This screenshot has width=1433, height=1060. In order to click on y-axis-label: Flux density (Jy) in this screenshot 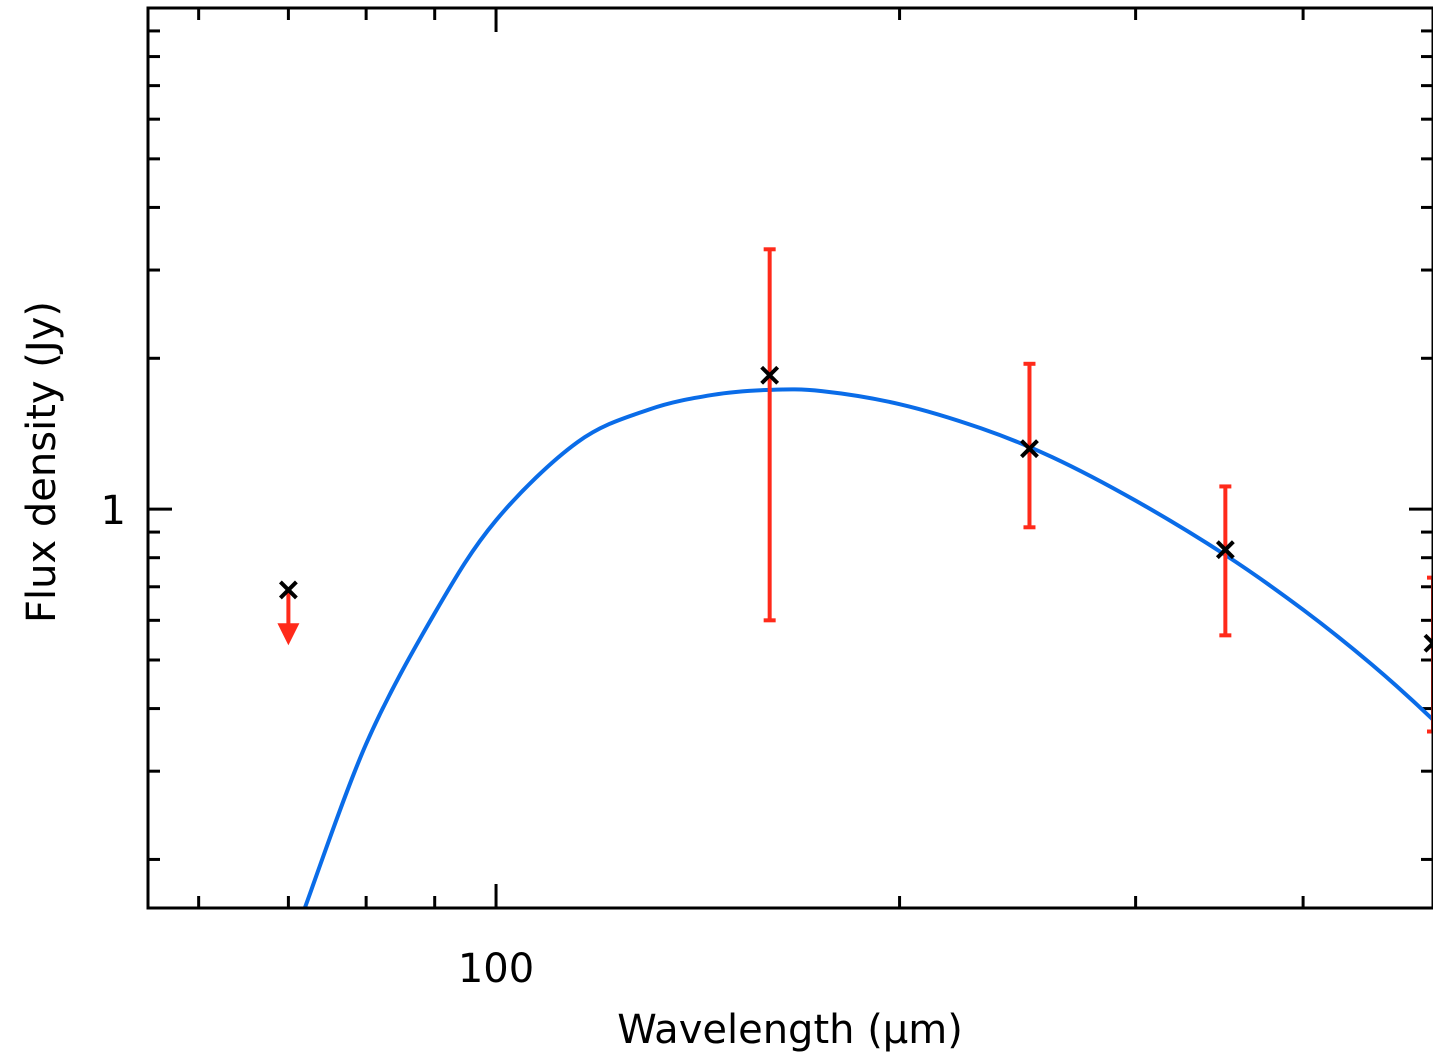, I will do `click(42, 462)`.